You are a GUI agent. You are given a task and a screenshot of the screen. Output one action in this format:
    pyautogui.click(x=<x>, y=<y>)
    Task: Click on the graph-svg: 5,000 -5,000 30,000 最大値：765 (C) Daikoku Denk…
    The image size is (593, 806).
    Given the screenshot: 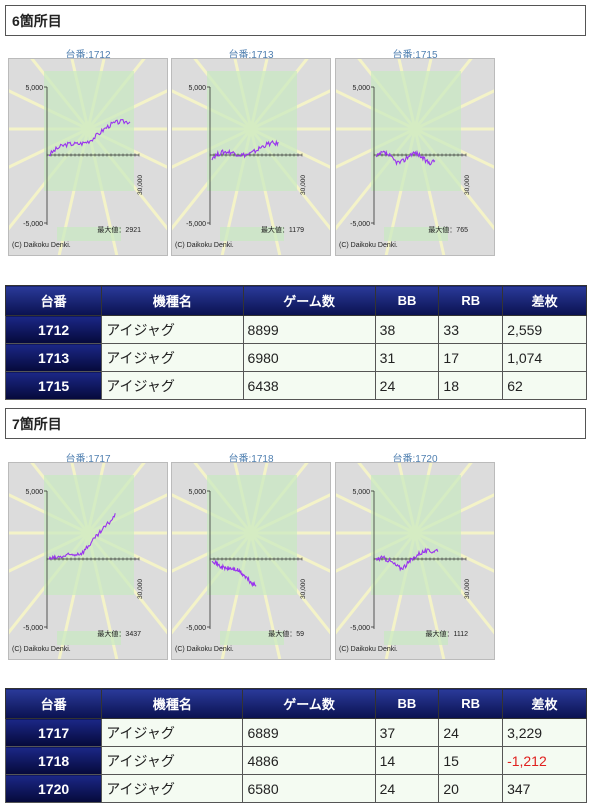 What is the action you would take?
    pyautogui.click(x=415, y=157)
    